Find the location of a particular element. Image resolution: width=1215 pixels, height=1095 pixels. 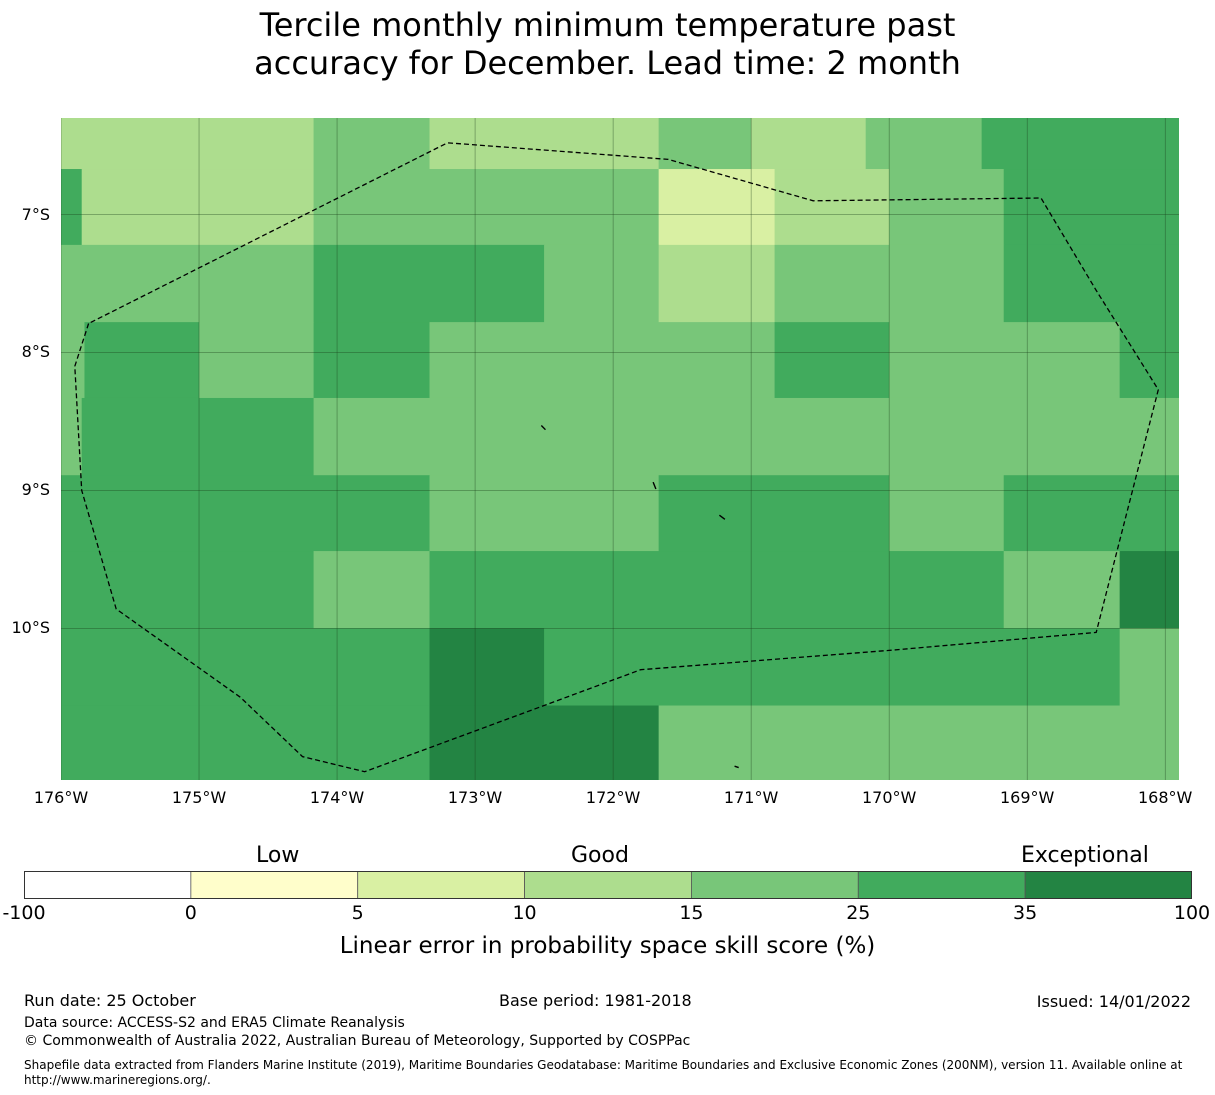

lon-tick-label: 174°W is located at coordinates (337, 797).